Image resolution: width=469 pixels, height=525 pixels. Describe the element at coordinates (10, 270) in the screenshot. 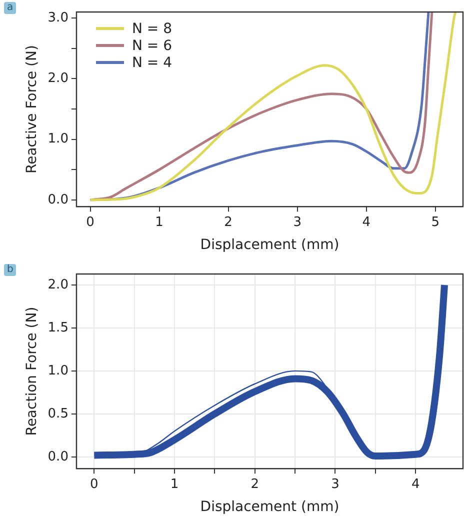

I see `text: b` at that location.